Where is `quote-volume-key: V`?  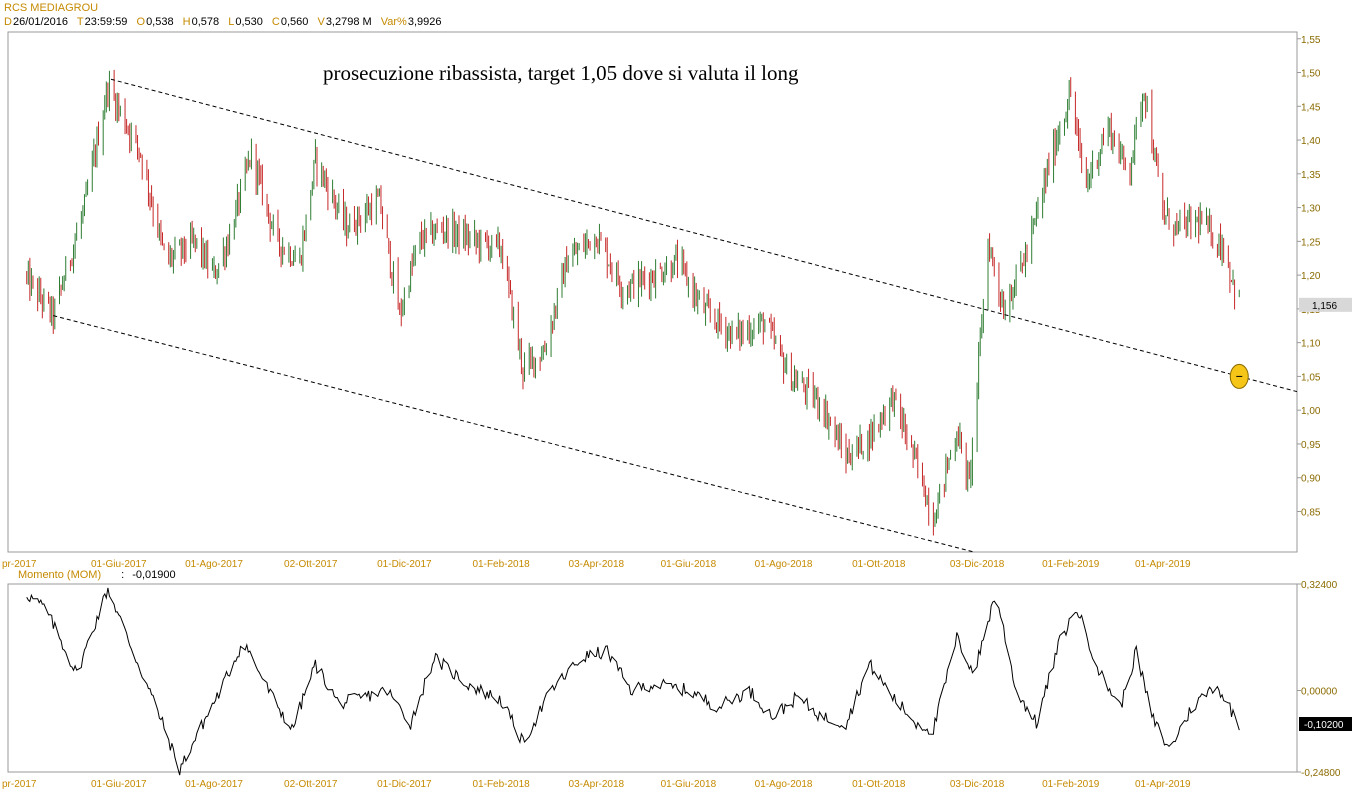
quote-volume-key: V is located at coordinates (321, 22).